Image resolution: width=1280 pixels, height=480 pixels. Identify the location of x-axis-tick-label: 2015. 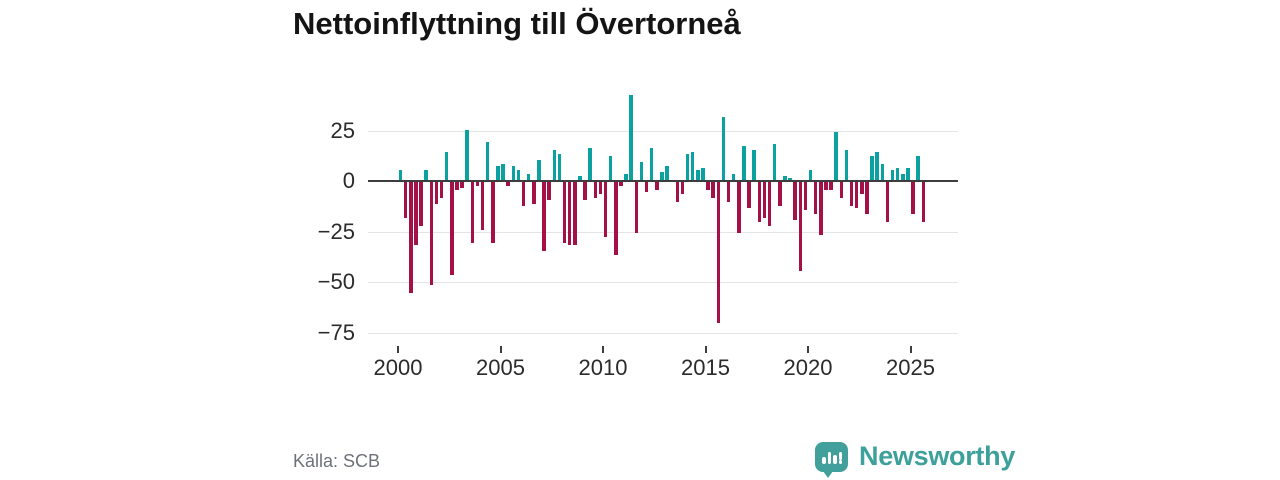
(705, 367).